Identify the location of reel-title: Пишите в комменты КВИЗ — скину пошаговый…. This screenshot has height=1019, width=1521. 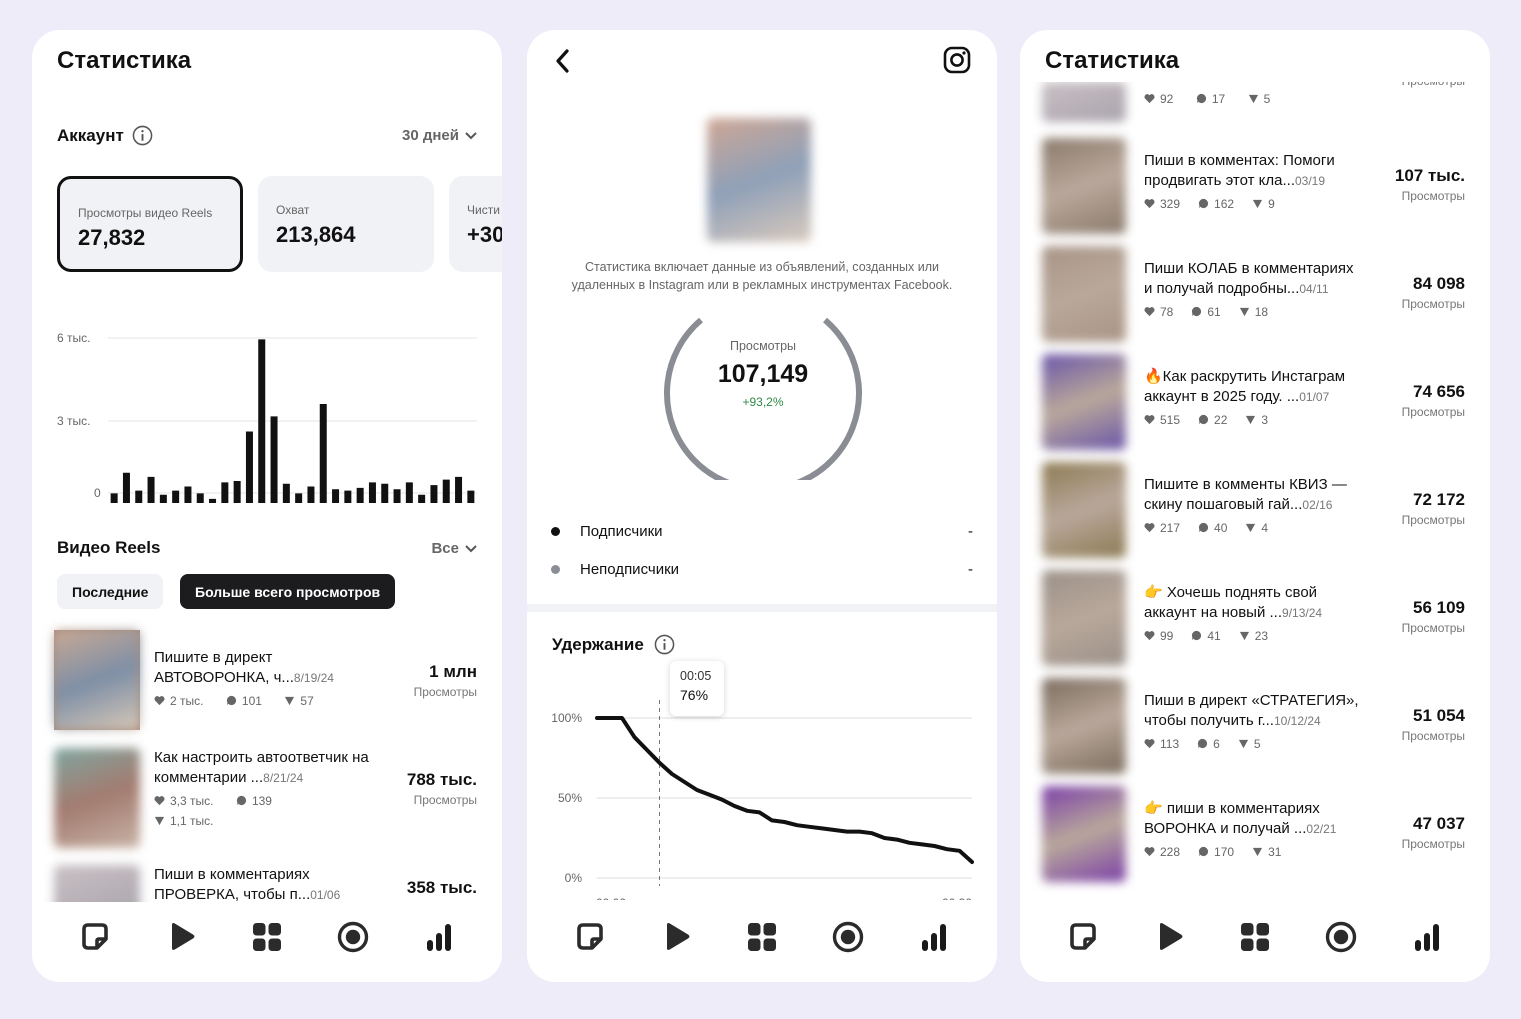
(1245, 494).